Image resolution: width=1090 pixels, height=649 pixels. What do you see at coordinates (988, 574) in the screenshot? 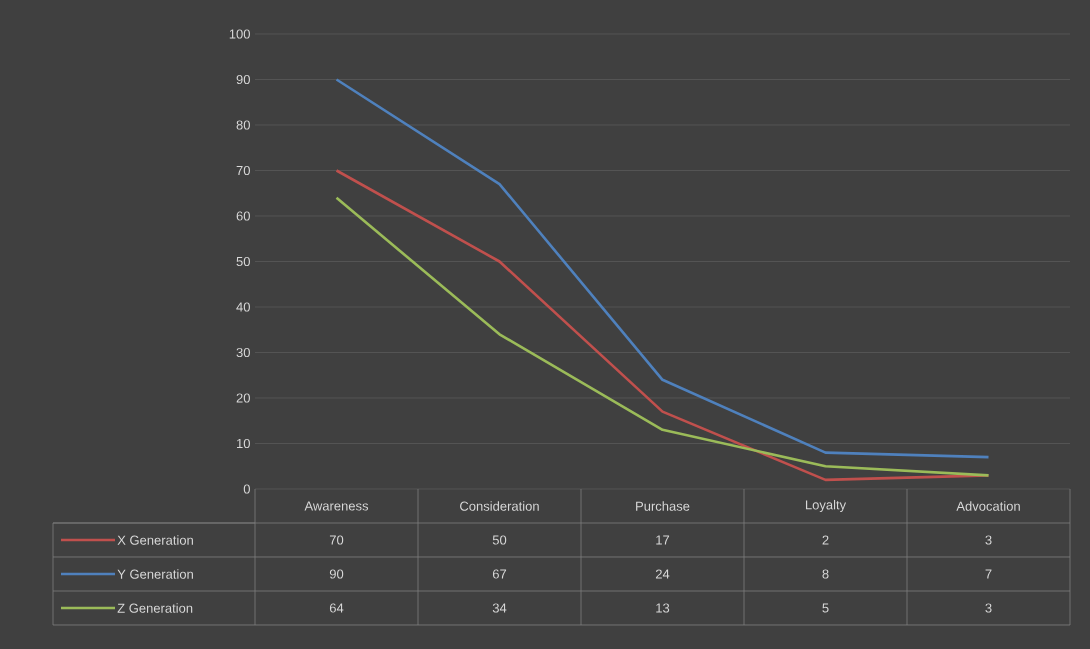
I see `data-label: 7` at bounding box center [988, 574].